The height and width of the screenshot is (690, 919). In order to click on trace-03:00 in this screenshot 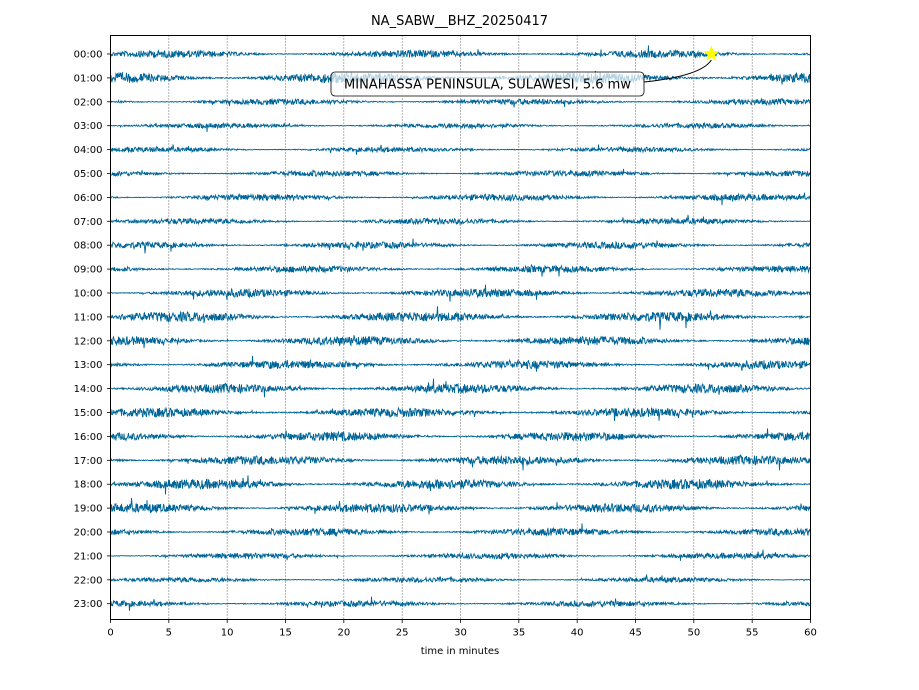, I will do `click(460, 127)`.